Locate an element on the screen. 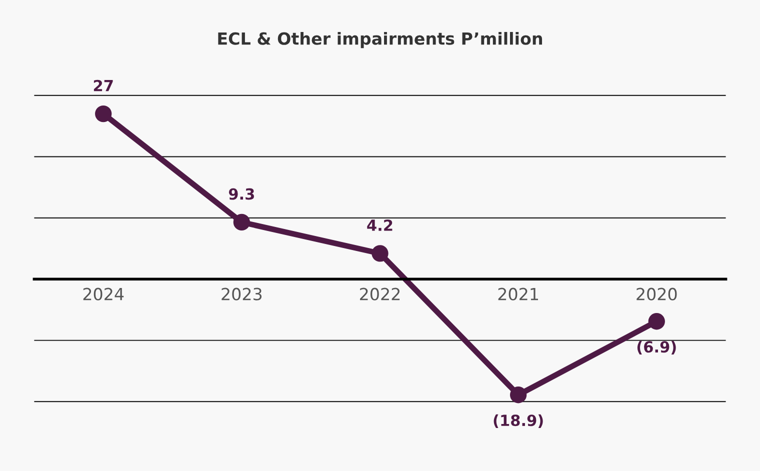  x-tick-label: 2024 is located at coordinates (103, 294).